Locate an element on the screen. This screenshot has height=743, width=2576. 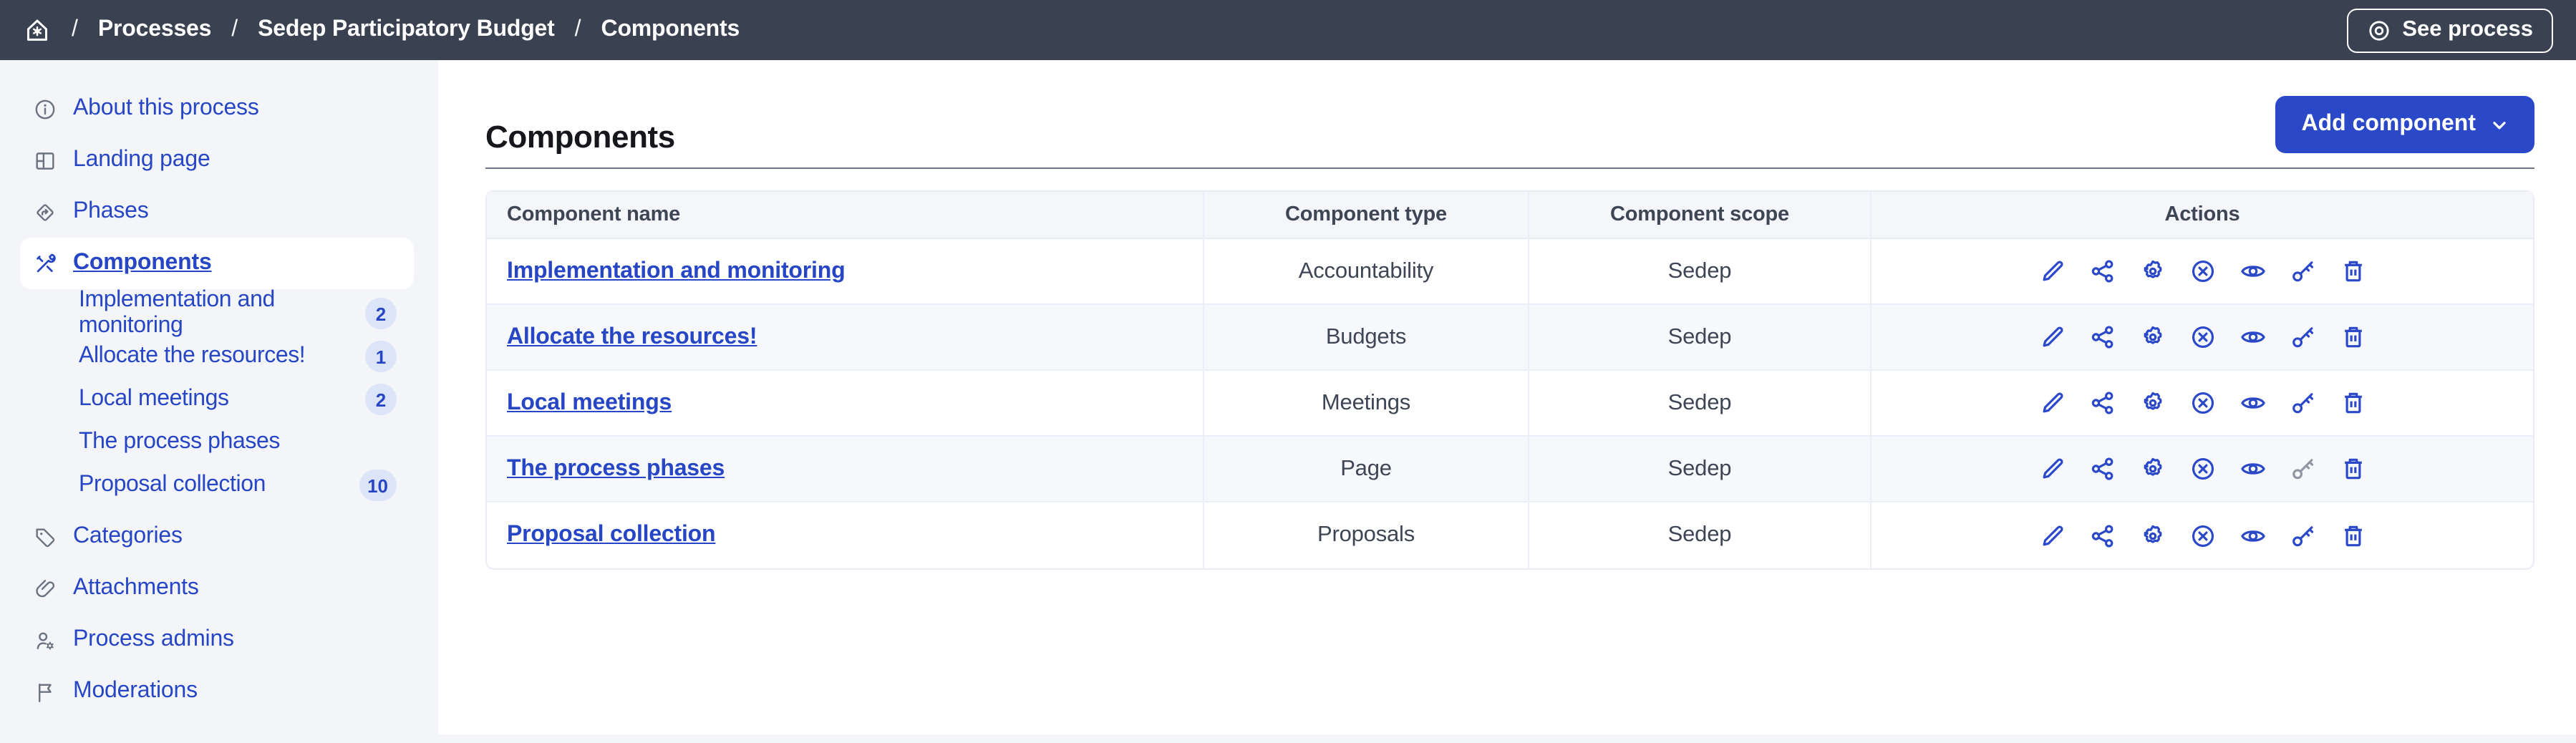
sidebar-item-process-admins: Process admins is located at coordinates (217, 640).